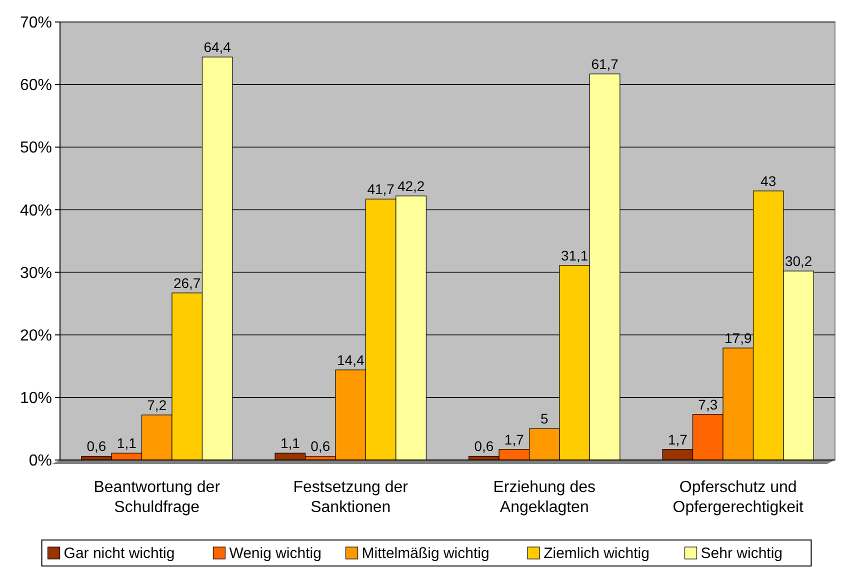 The width and height of the screenshot is (853, 570). Describe the element at coordinates (605, 64) in the screenshot. I see `data-label: 61,7` at that location.